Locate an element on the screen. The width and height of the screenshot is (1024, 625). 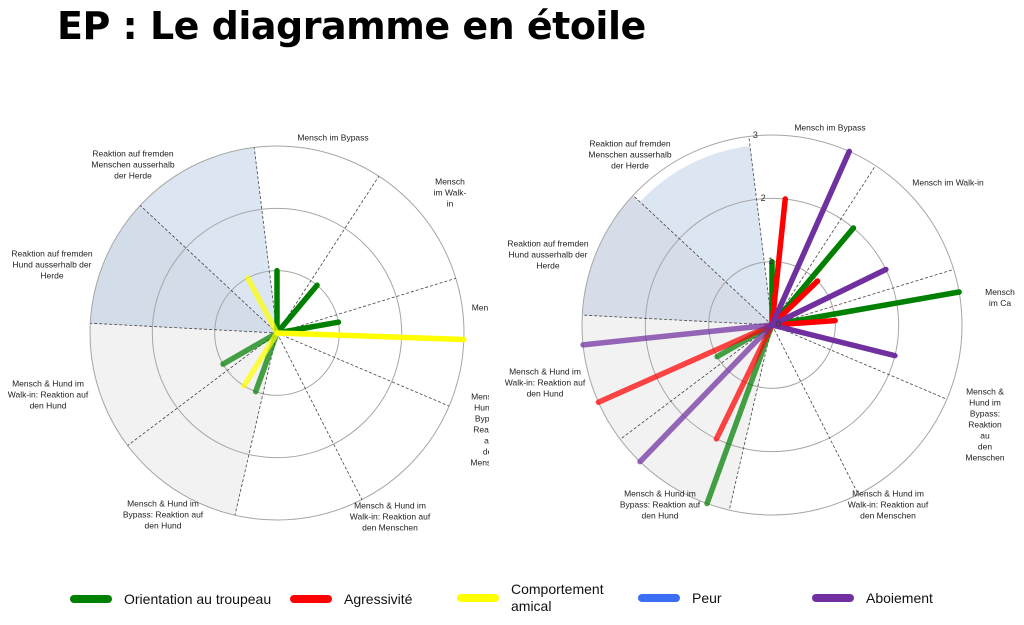
legend-item-agressivite: Agressivité is located at coordinates (351, 599).